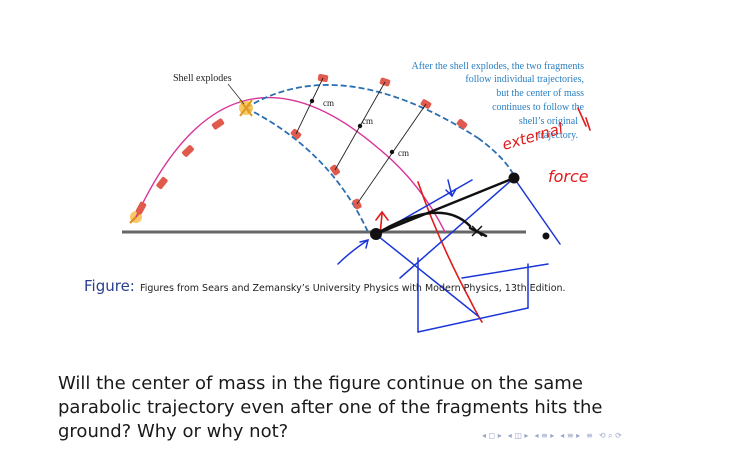 This screenshot has height=449, width=755. I want to click on upper-fragment-icons, so click(392, 102).